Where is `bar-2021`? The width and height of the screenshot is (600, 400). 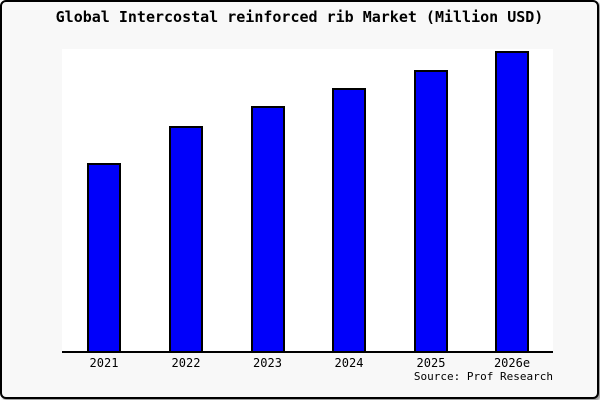
bar-2021 is located at coordinates (104, 257).